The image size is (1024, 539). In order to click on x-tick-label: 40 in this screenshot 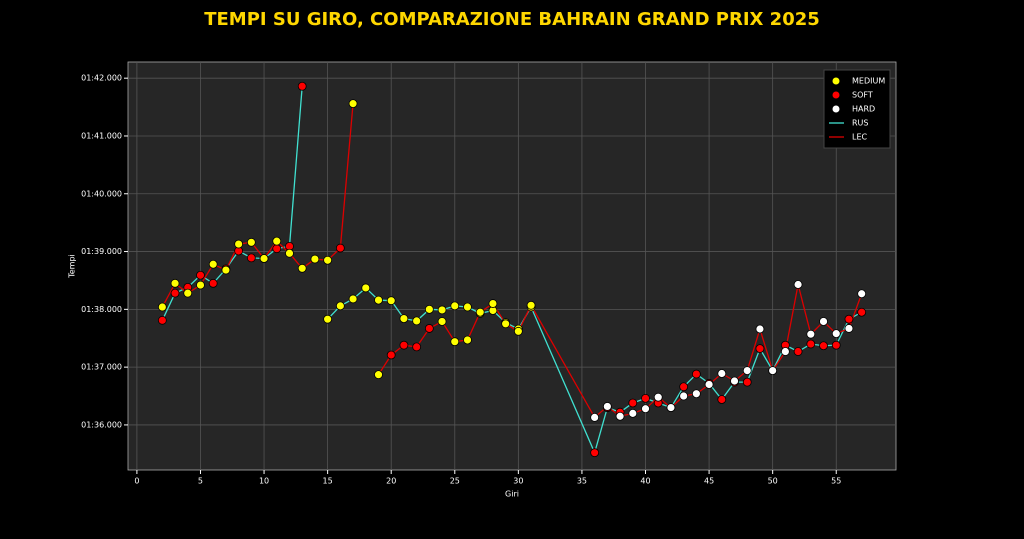, I will do `click(645, 481)`.